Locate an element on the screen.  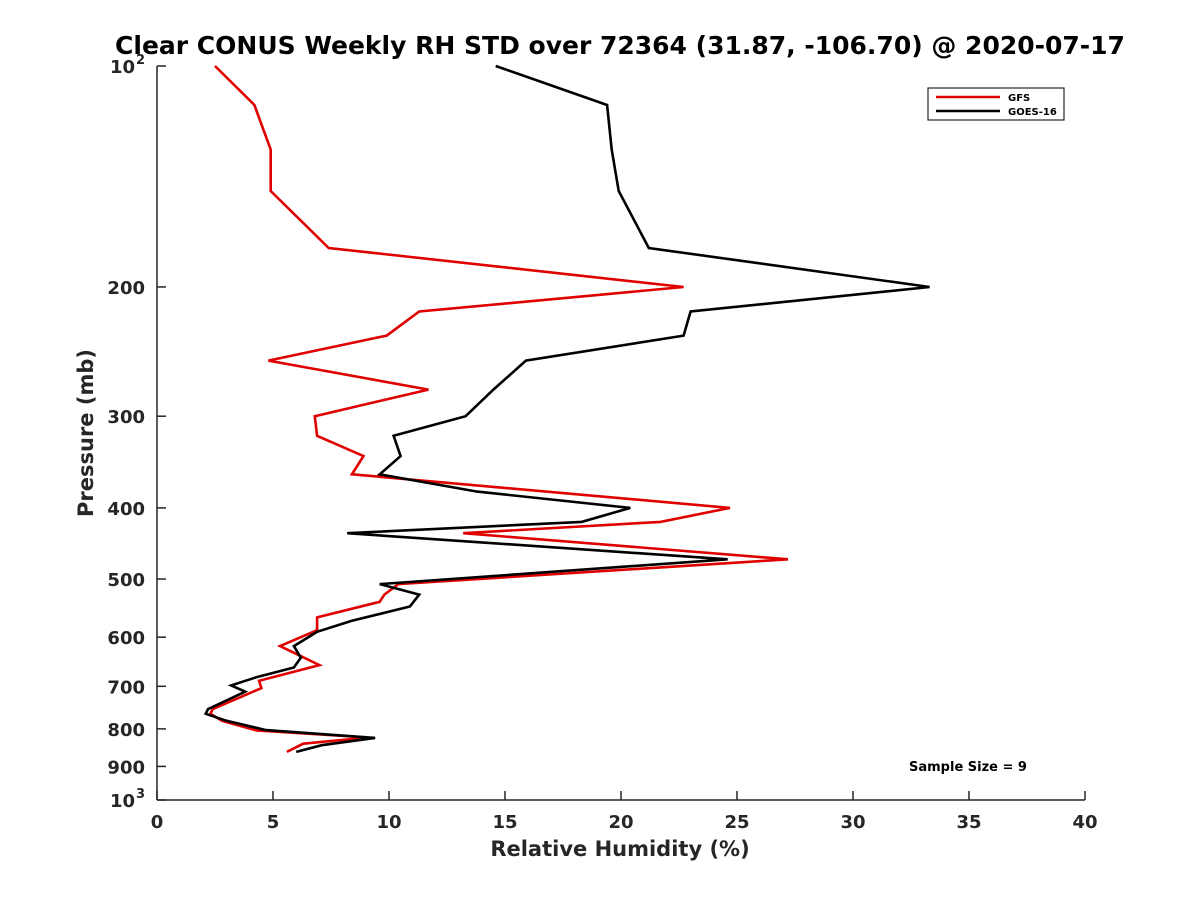
y-tick-label: 200 is located at coordinates (126, 288).